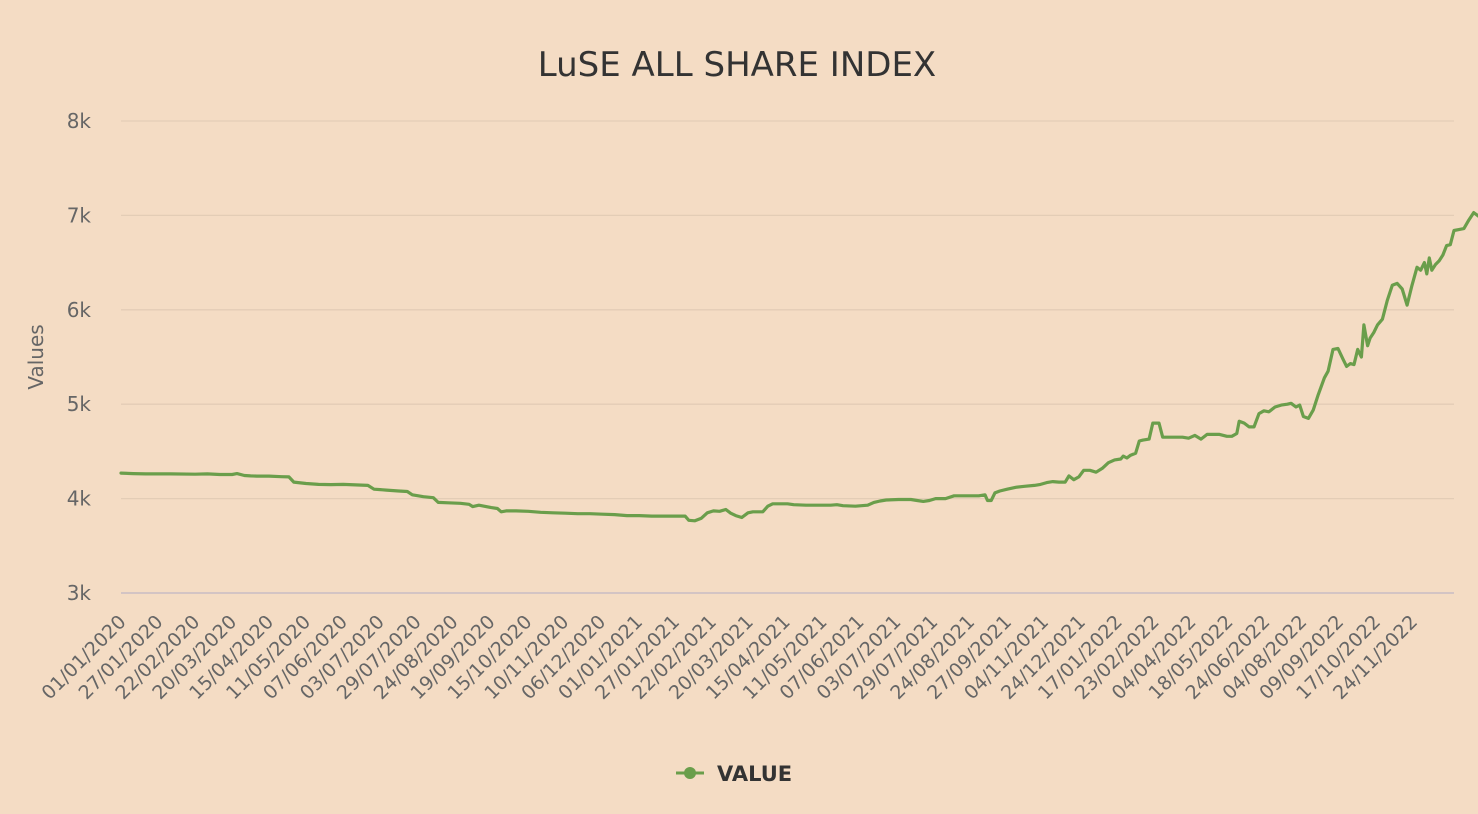 The width and height of the screenshot is (1478, 814). I want to click on y-tick-label: 8k, so click(79, 121).